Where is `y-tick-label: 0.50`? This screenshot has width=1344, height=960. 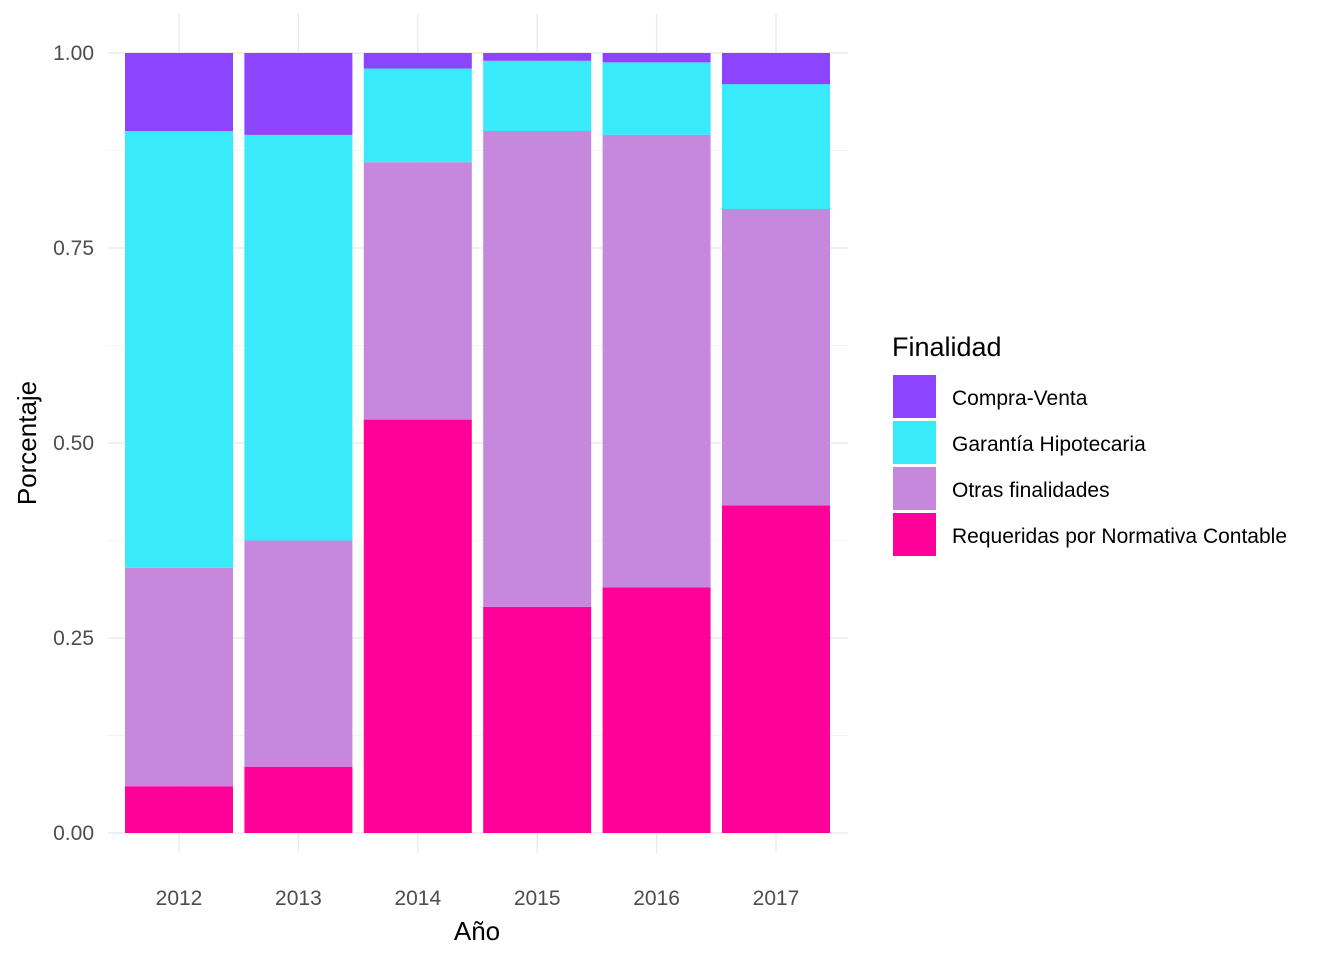
y-tick-label: 0.50 is located at coordinates (73, 443).